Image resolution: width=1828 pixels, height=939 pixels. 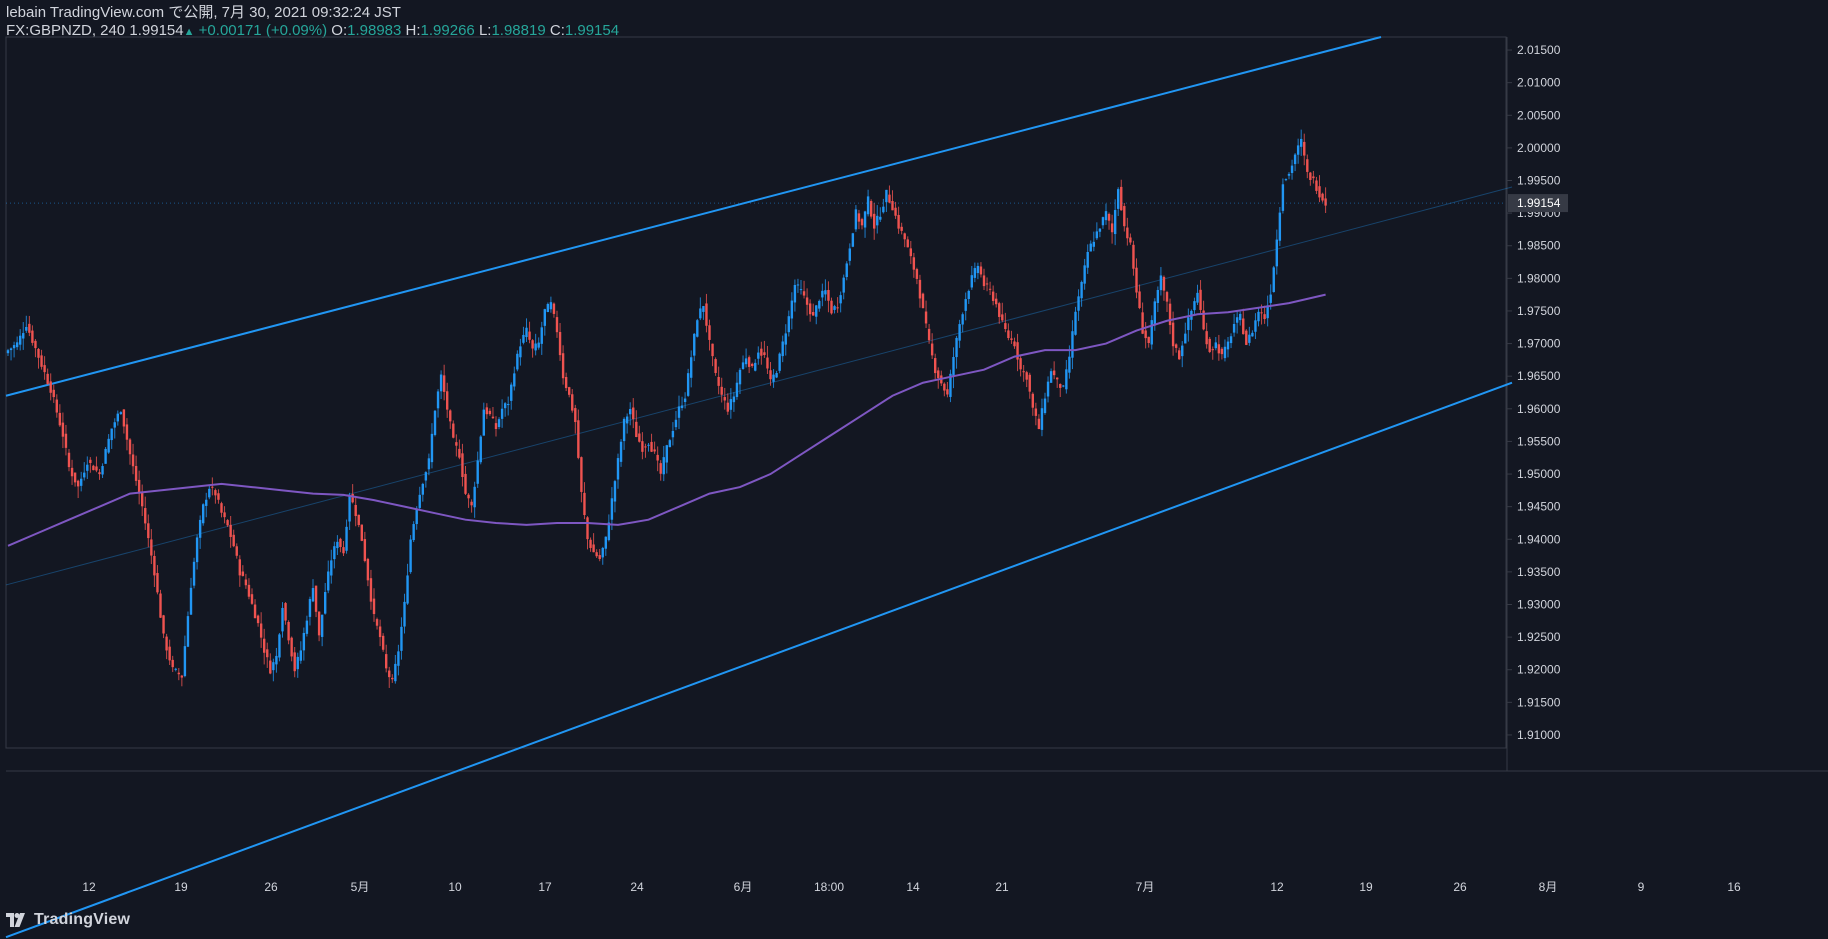 What do you see at coordinates (68, 920) in the screenshot?
I see `tradingview-logo: TradingView` at bounding box center [68, 920].